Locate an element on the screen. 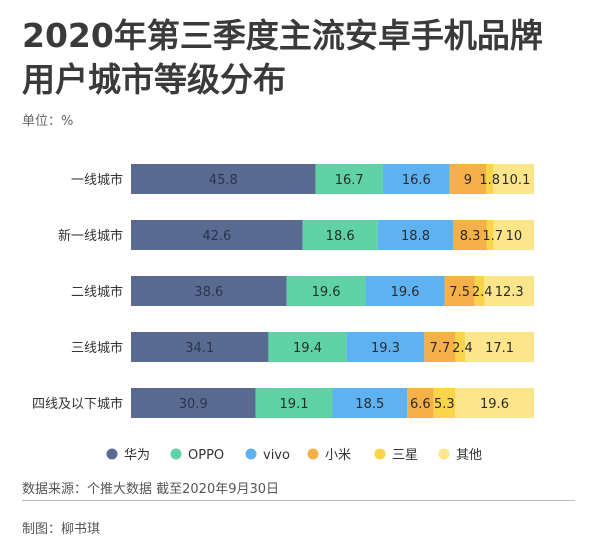  data-label: 1.7 is located at coordinates (492, 236).